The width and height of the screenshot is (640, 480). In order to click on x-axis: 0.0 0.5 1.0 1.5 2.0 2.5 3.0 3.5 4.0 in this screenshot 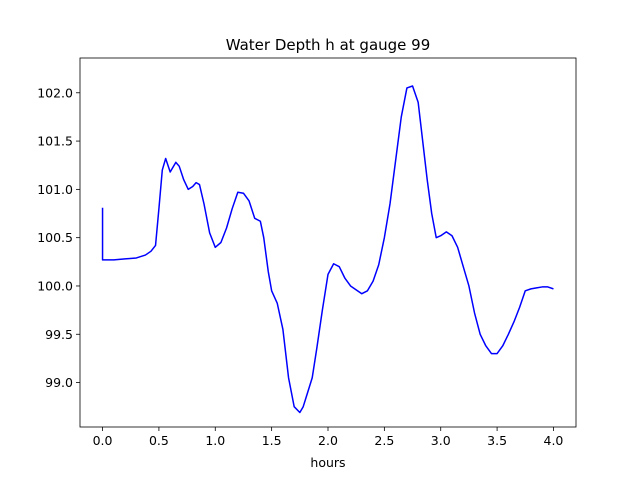, I will do `click(328, 437)`.